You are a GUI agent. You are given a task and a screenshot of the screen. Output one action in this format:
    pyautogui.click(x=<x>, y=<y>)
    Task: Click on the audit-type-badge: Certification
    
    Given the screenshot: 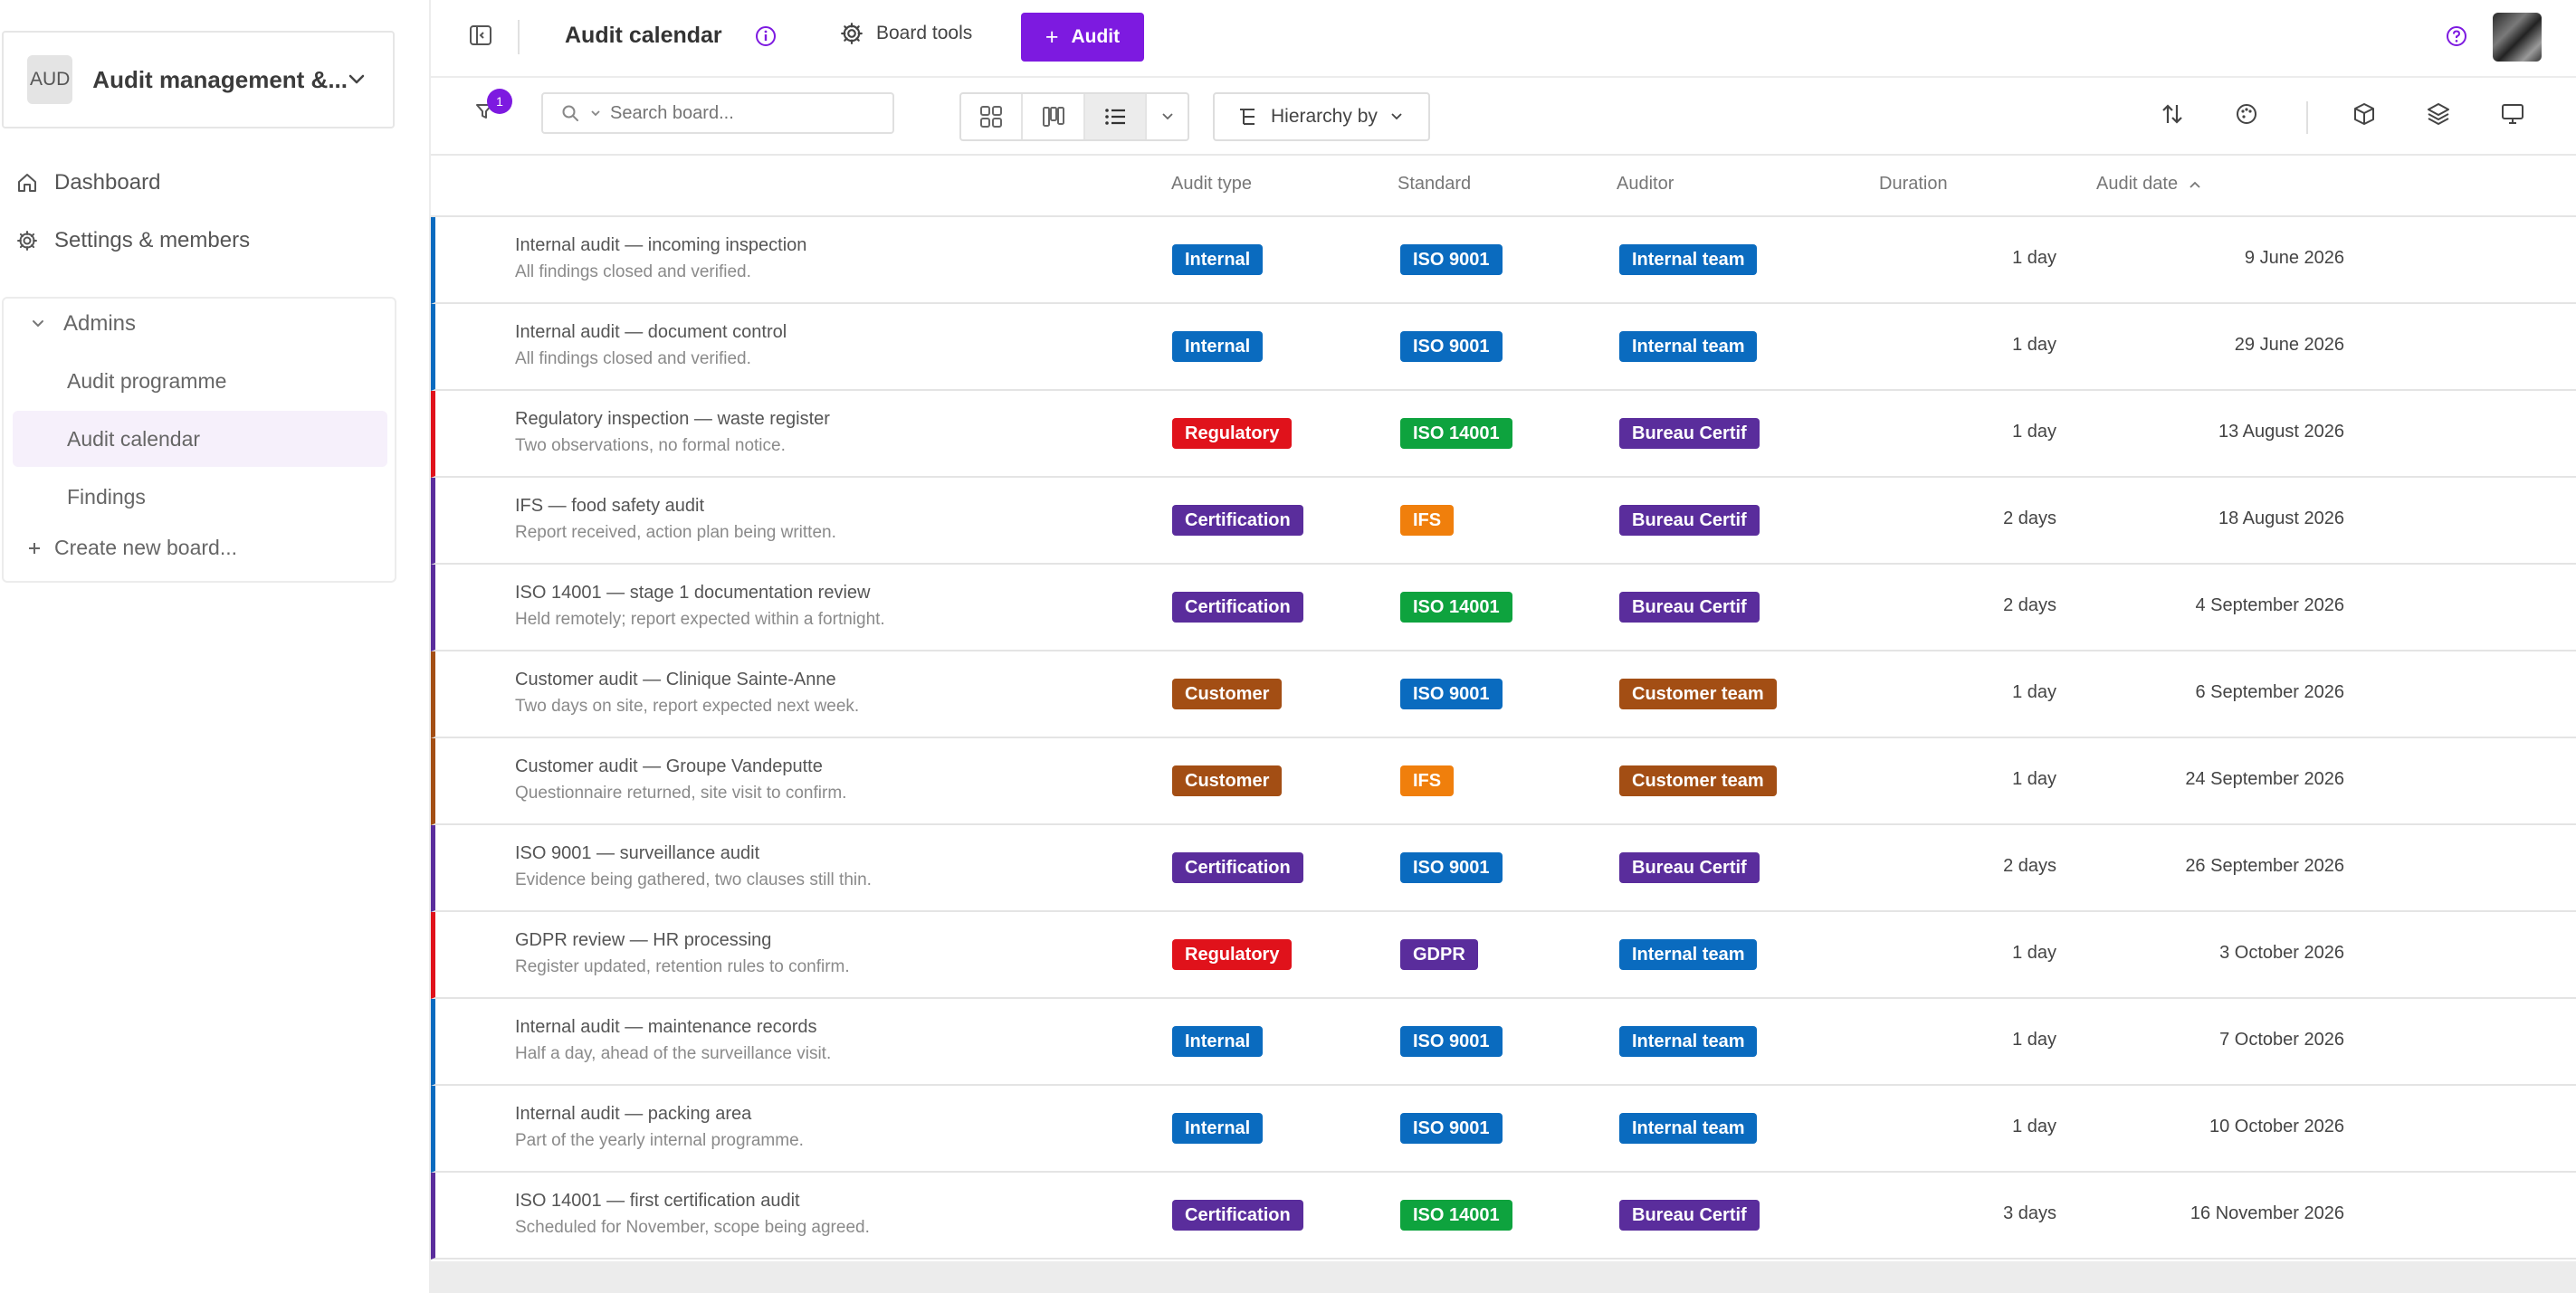 What is the action you would take?
    pyautogui.click(x=1237, y=1215)
    